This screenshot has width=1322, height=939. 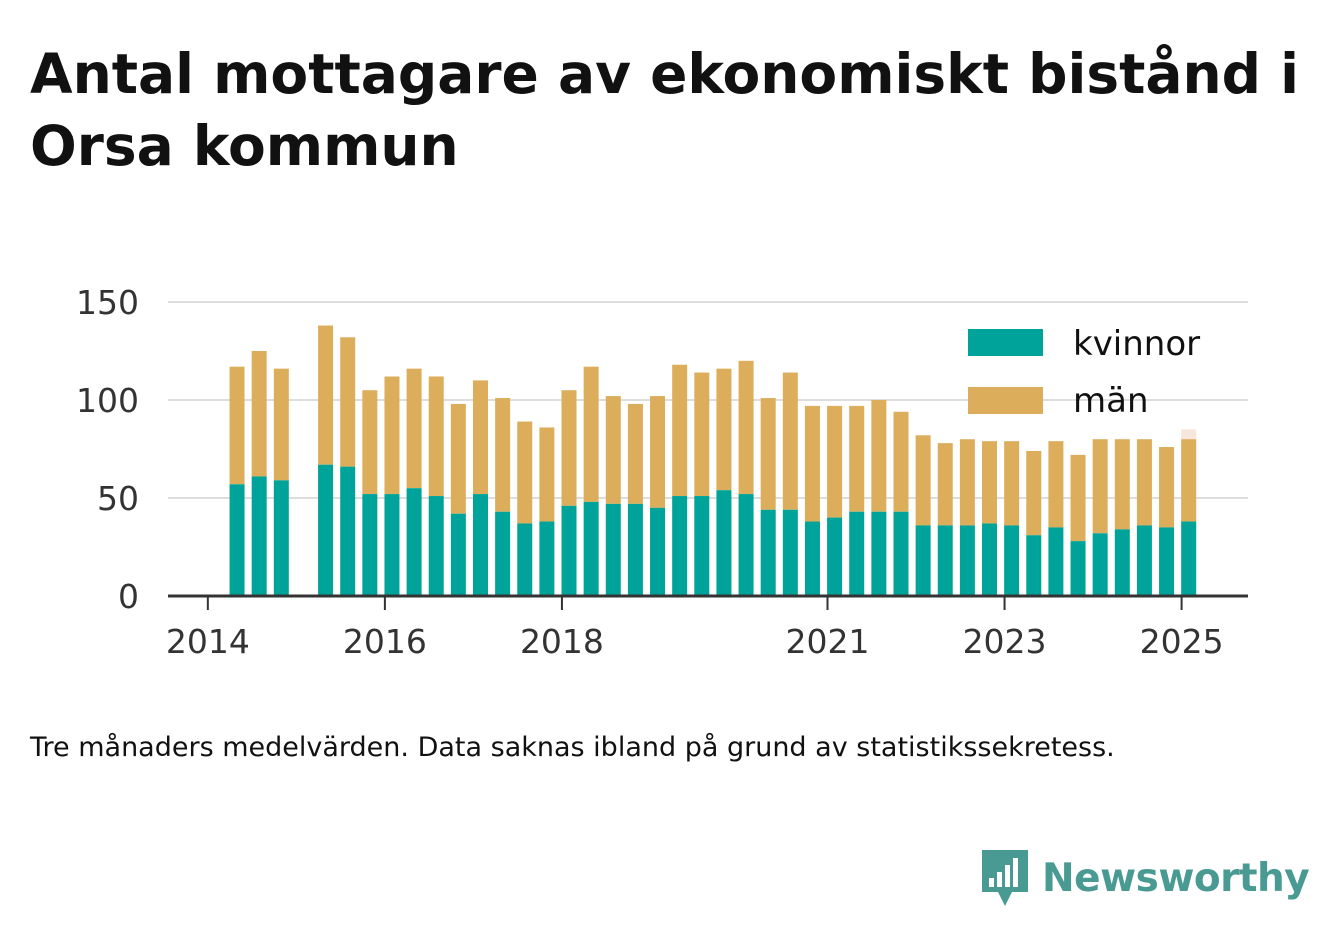 What do you see at coordinates (1005, 342) in the screenshot?
I see `legend-swatch-kvinnor` at bounding box center [1005, 342].